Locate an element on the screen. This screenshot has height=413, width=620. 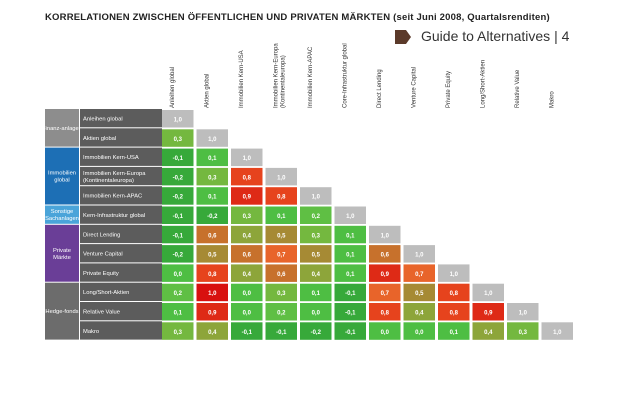
row-label: Venture Capital is located at coordinates (103, 255).